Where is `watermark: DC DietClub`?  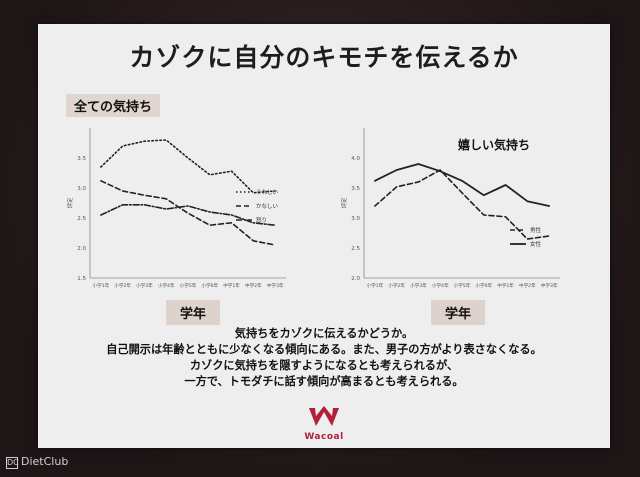
watermark: DC DietClub is located at coordinates (37, 462).